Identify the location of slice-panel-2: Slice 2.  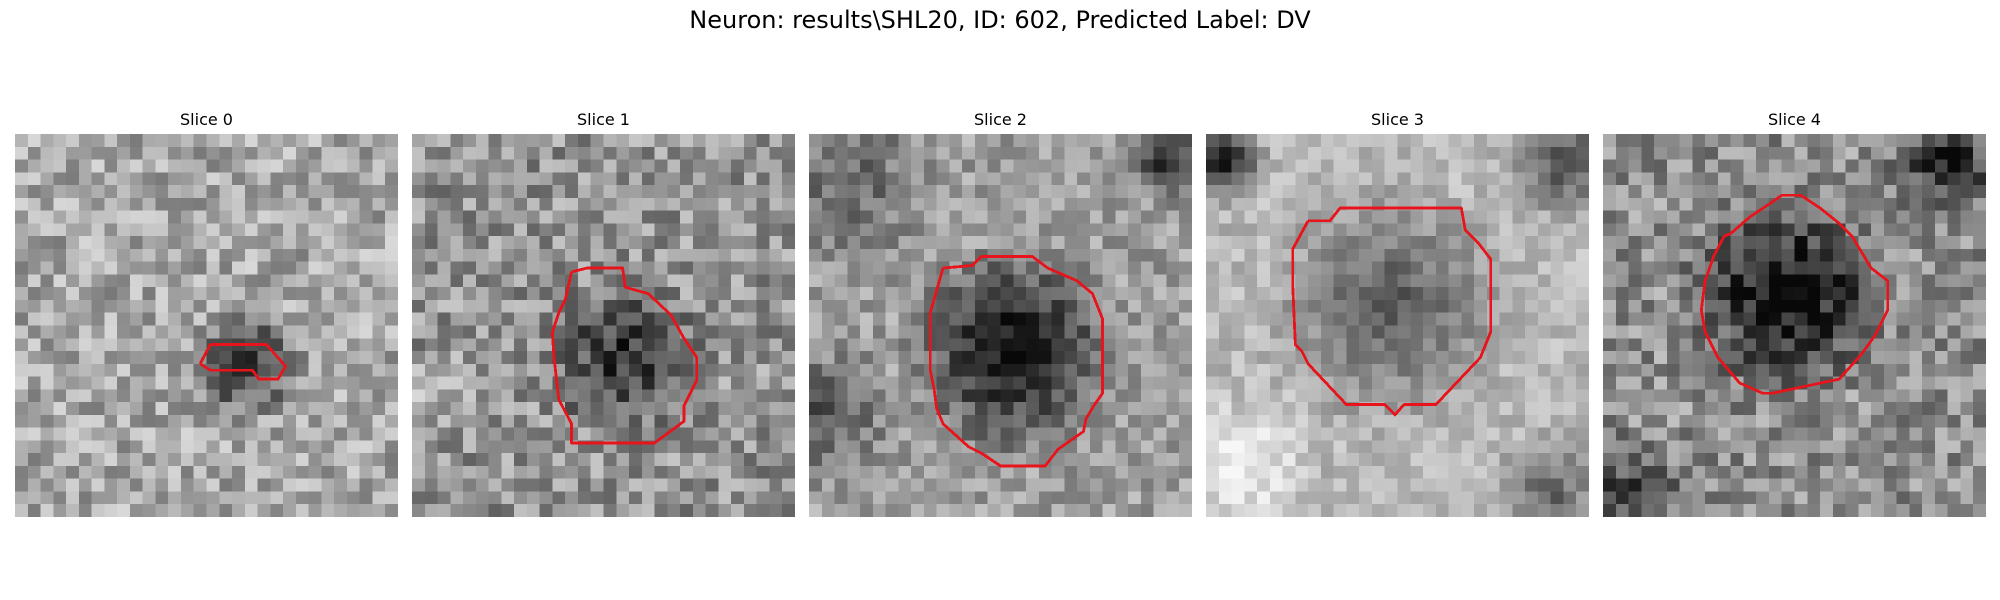
(1000, 312).